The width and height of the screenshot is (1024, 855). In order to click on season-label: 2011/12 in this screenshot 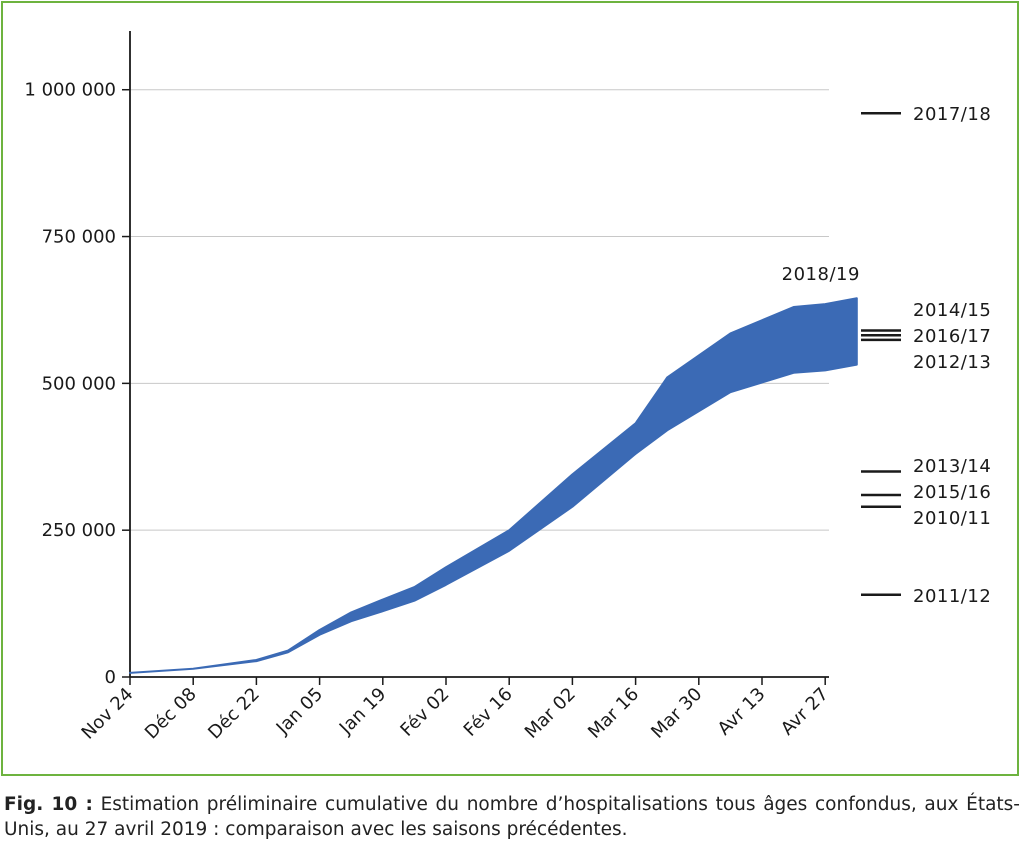, I will do `click(952, 596)`.